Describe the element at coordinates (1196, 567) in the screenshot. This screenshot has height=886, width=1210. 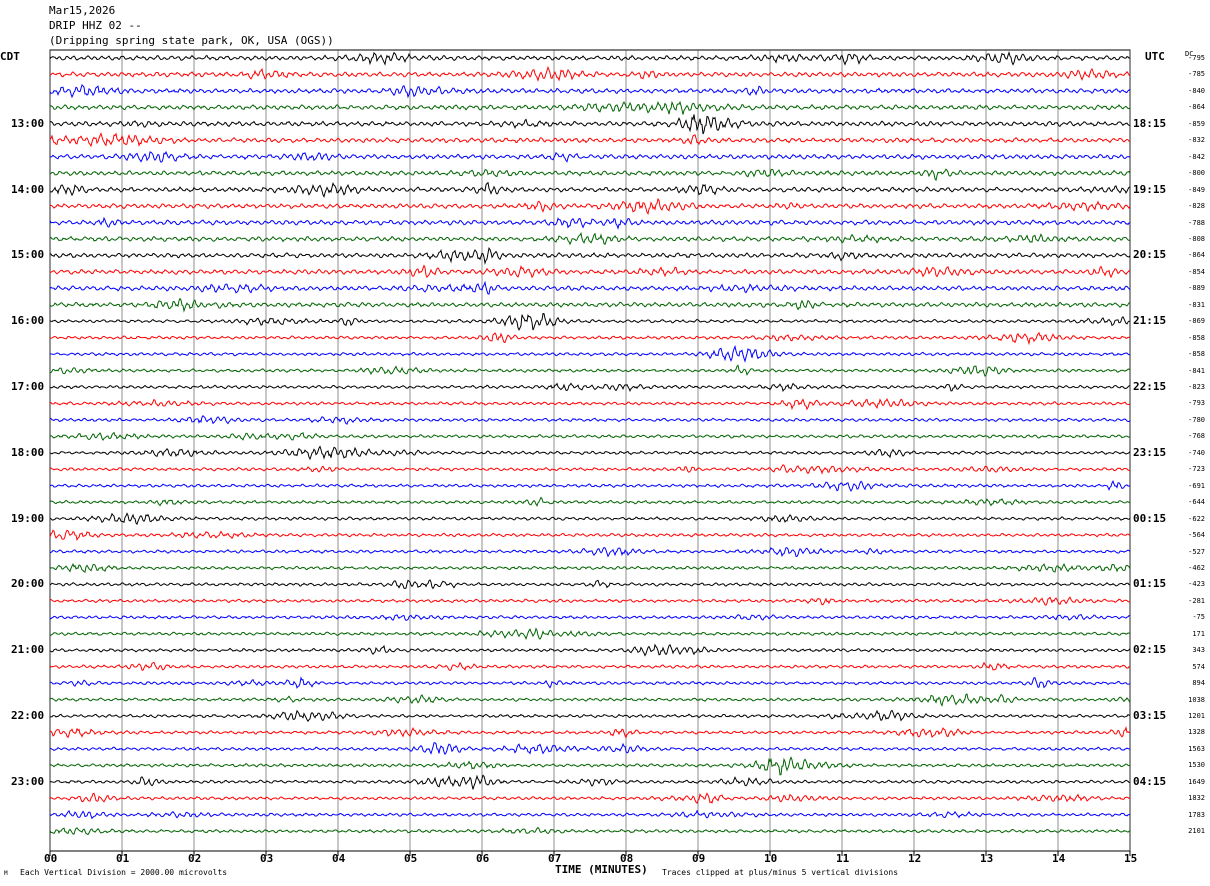
I see `dc-offset-value: -462` at that location.